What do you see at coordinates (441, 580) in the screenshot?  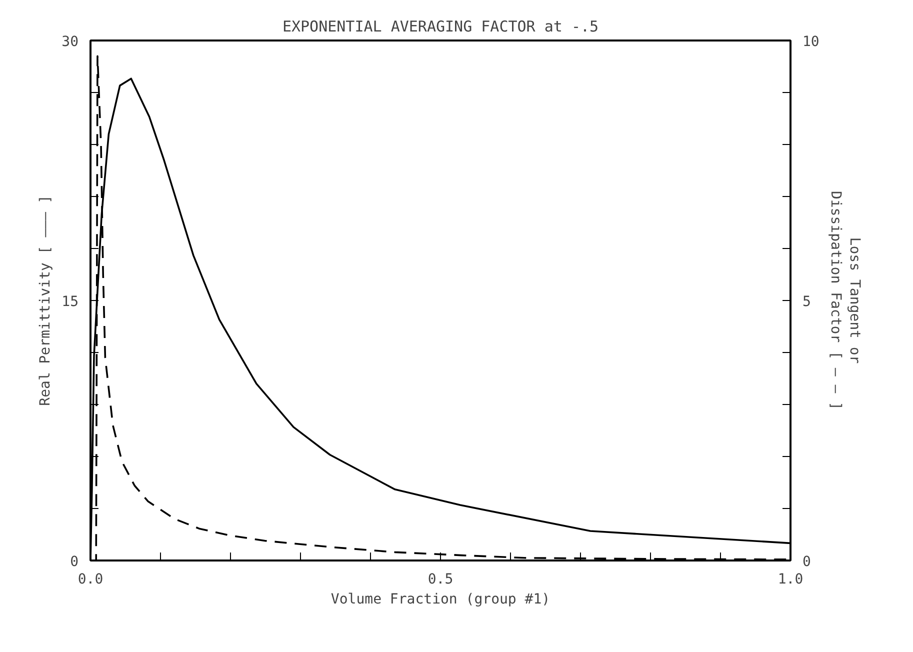 I see `x-tick-label: 0.5` at bounding box center [441, 580].